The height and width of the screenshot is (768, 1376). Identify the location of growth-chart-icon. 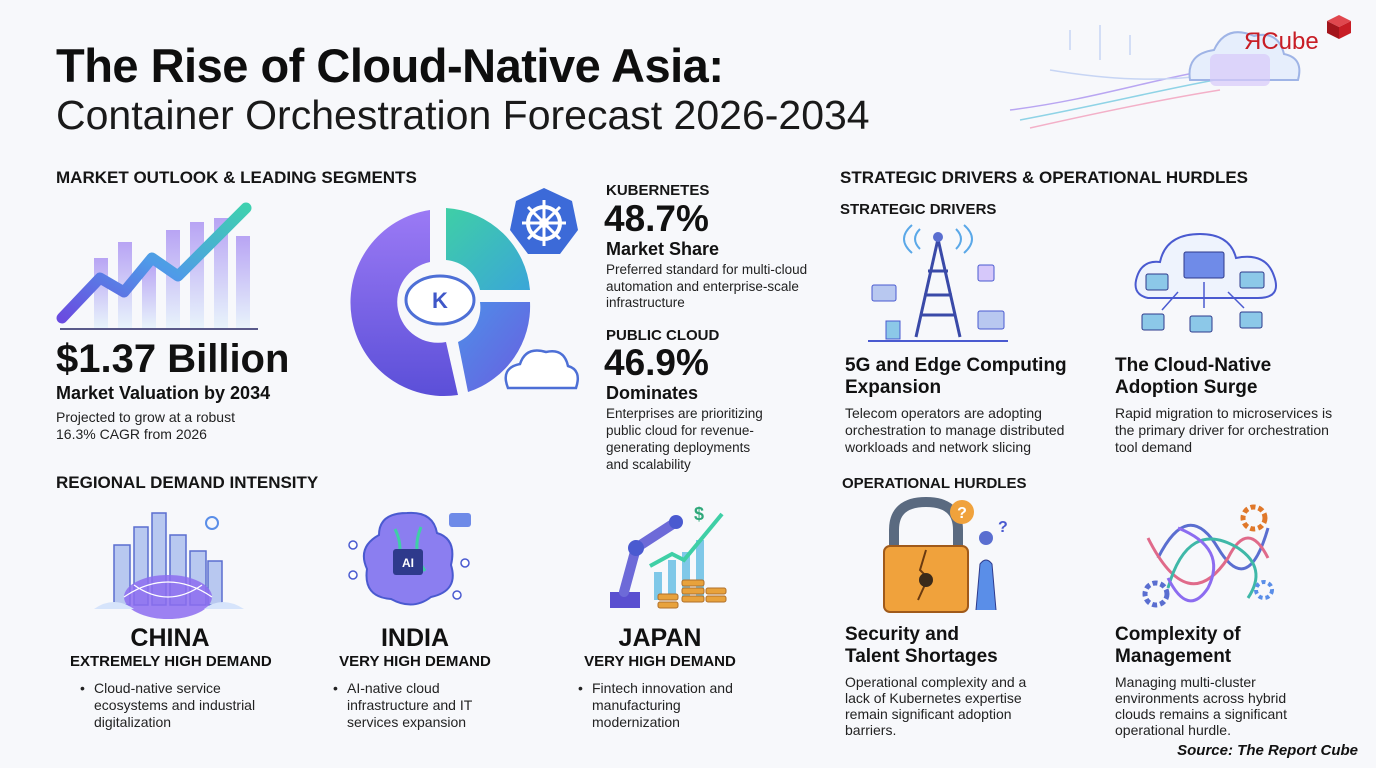
(157, 266).